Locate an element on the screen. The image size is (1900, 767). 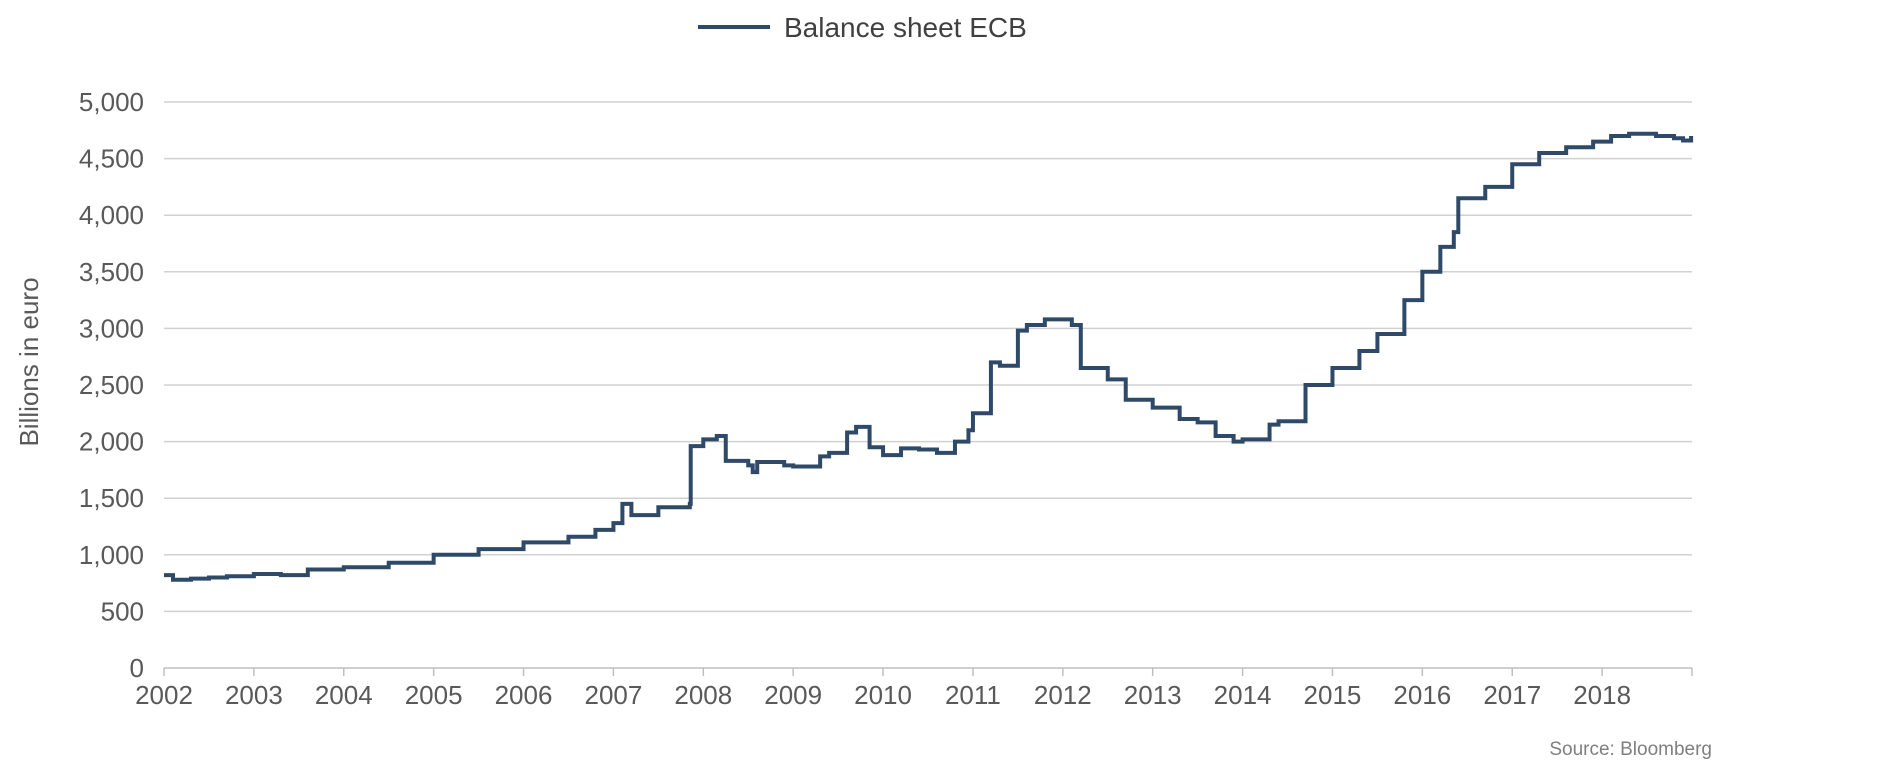
x-tick-label: 2015 is located at coordinates (1333, 695).